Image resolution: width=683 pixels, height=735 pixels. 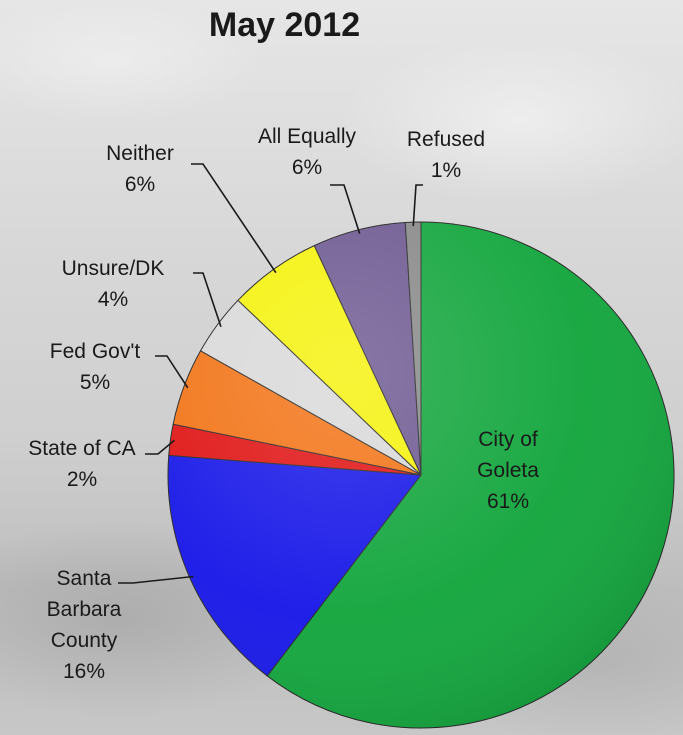 What do you see at coordinates (508, 470) in the screenshot?
I see `slice-label-city-of-goleta-2: Goleta` at bounding box center [508, 470].